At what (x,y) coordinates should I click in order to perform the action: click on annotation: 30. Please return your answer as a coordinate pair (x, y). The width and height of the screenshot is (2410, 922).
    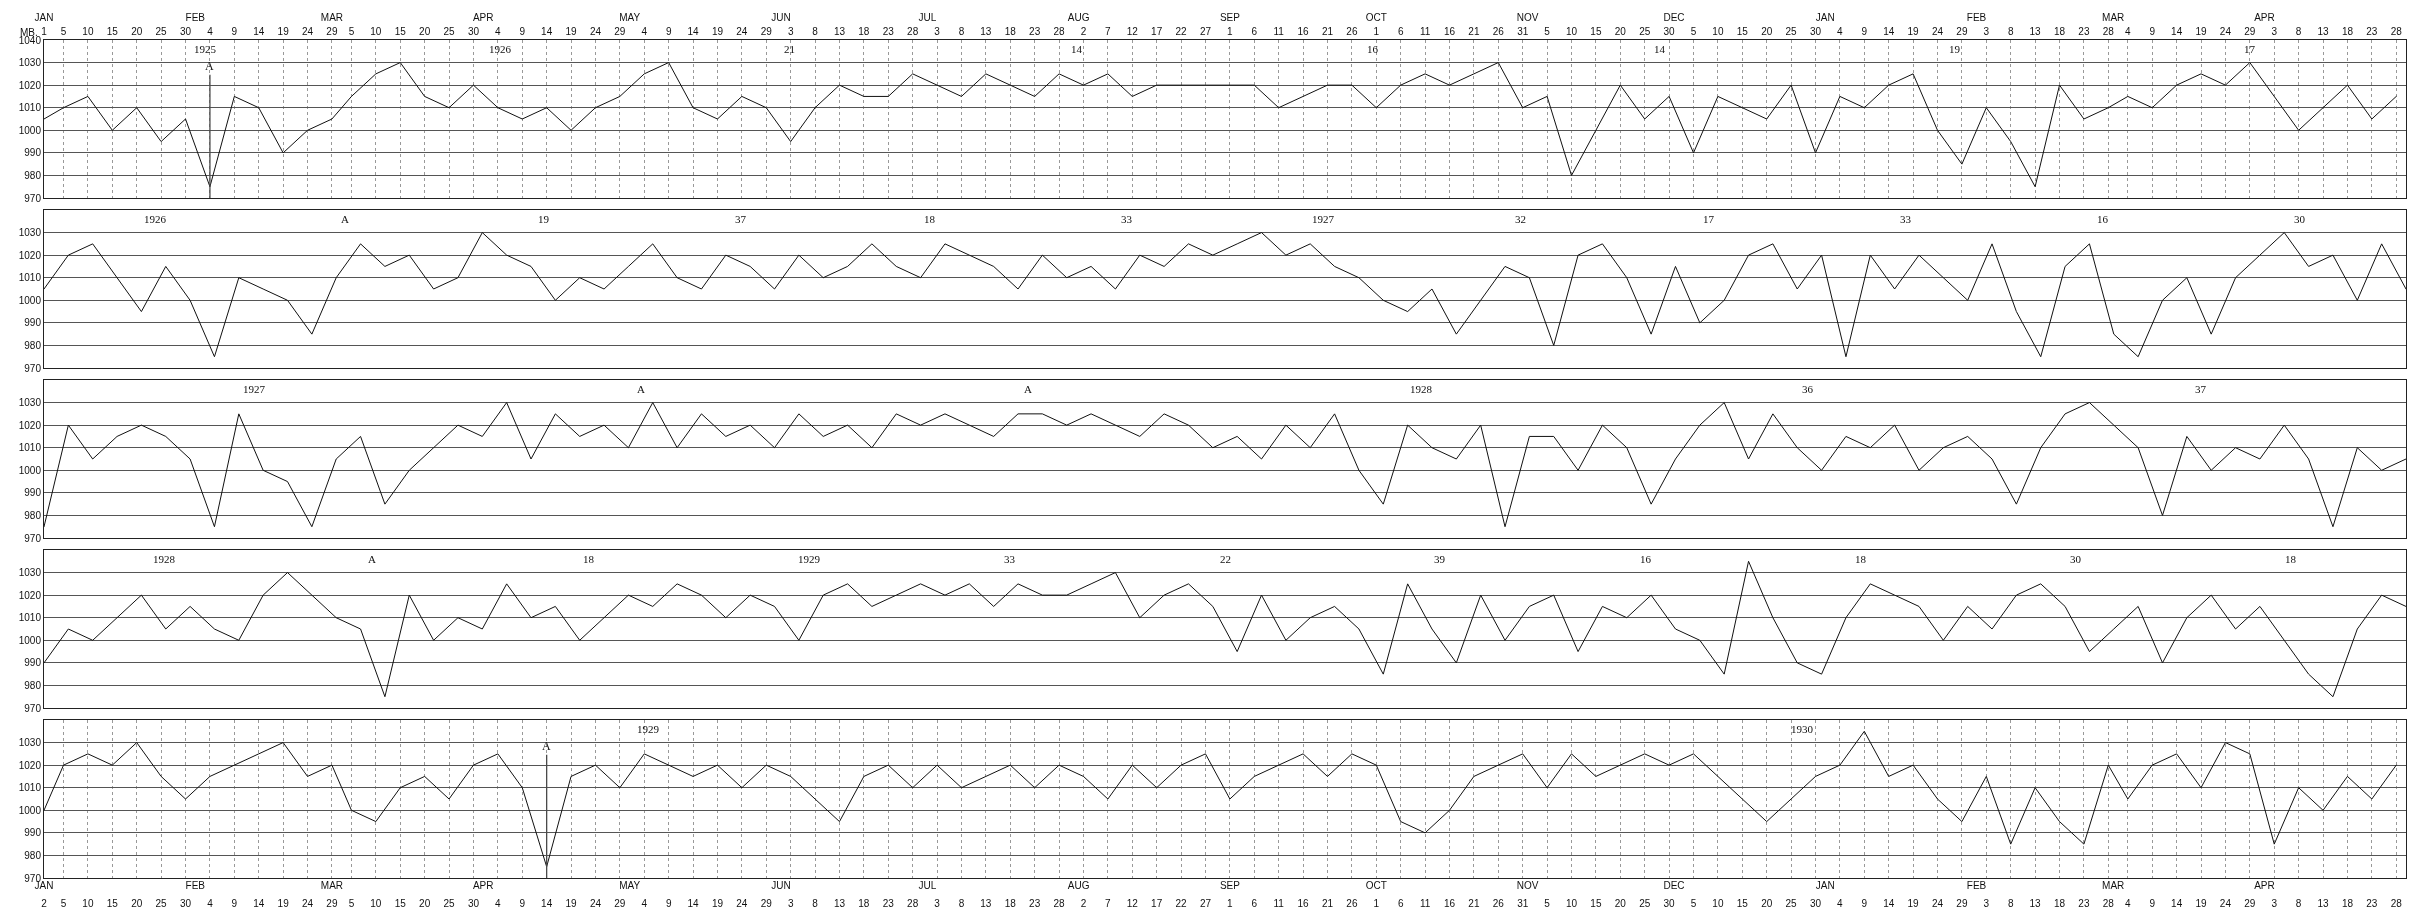
    Looking at the image, I should click on (2300, 219).